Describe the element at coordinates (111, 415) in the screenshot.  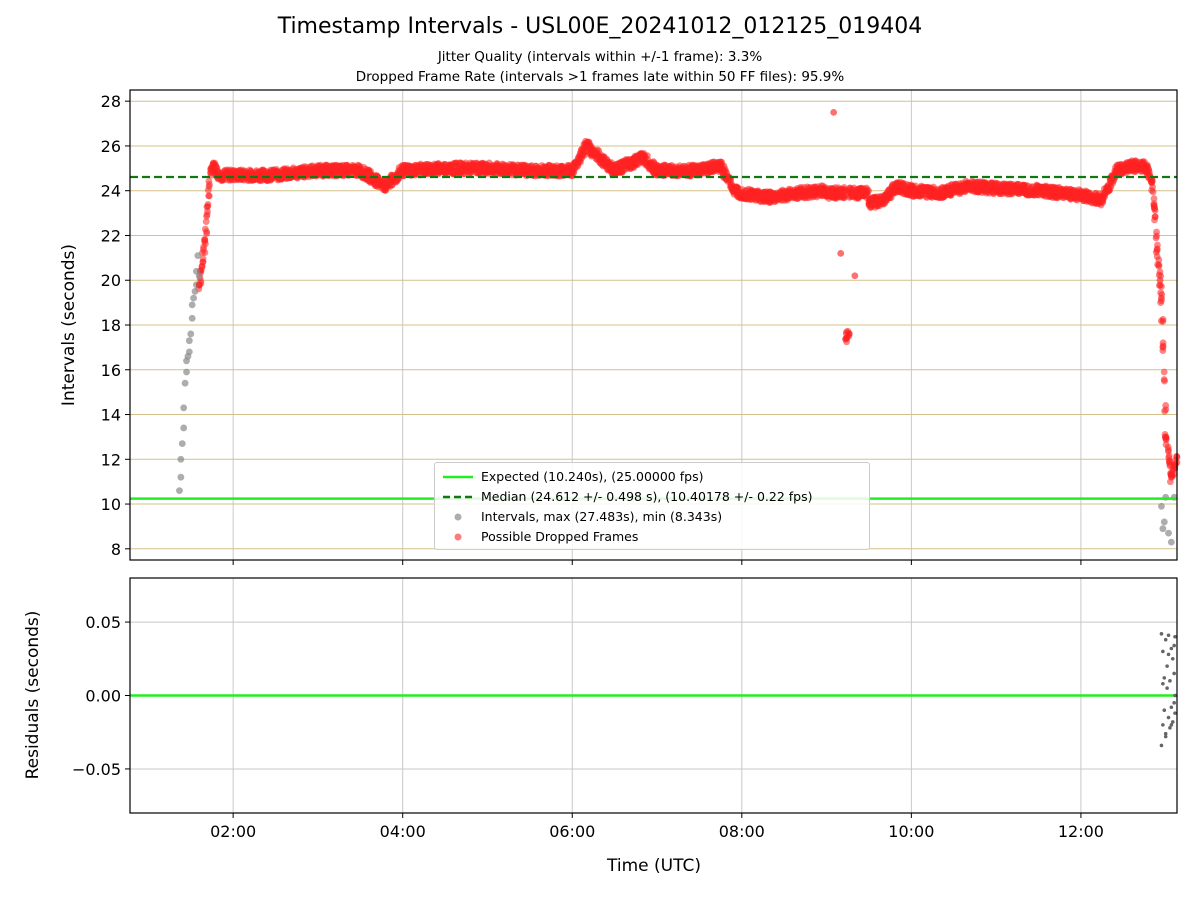
I see `top-y-tick-label: 14` at that location.